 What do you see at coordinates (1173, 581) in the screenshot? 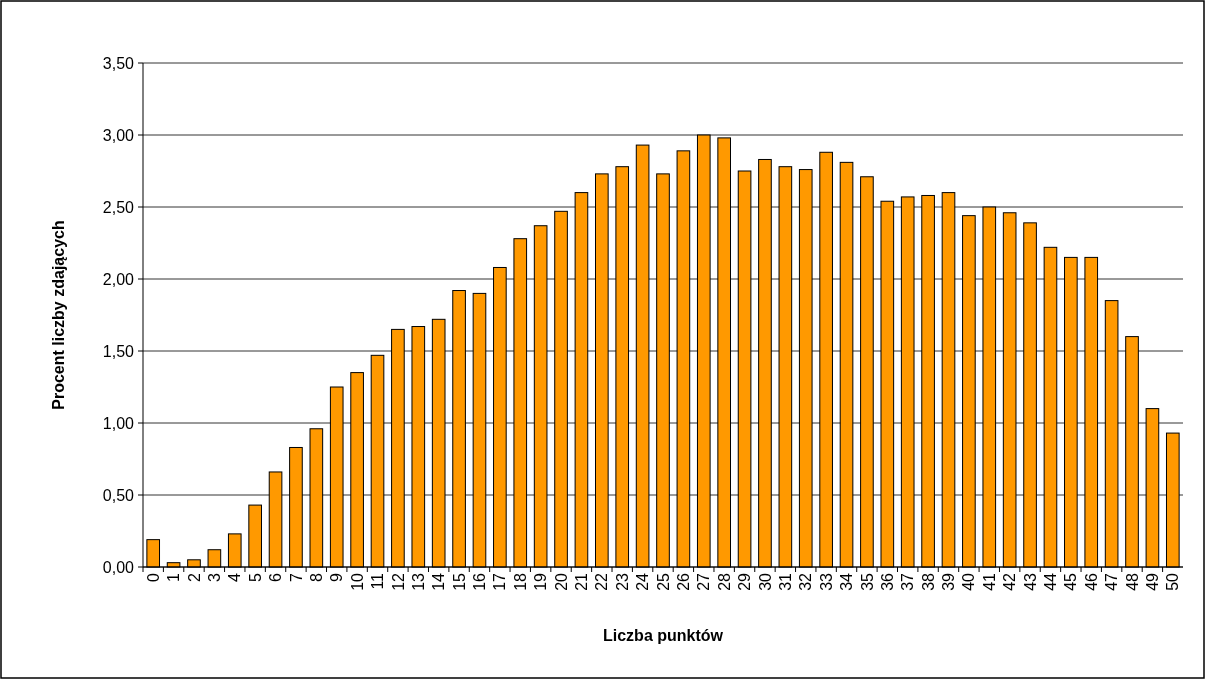
I see `x-tick-label: 50` at bounding box center [1173, 581].